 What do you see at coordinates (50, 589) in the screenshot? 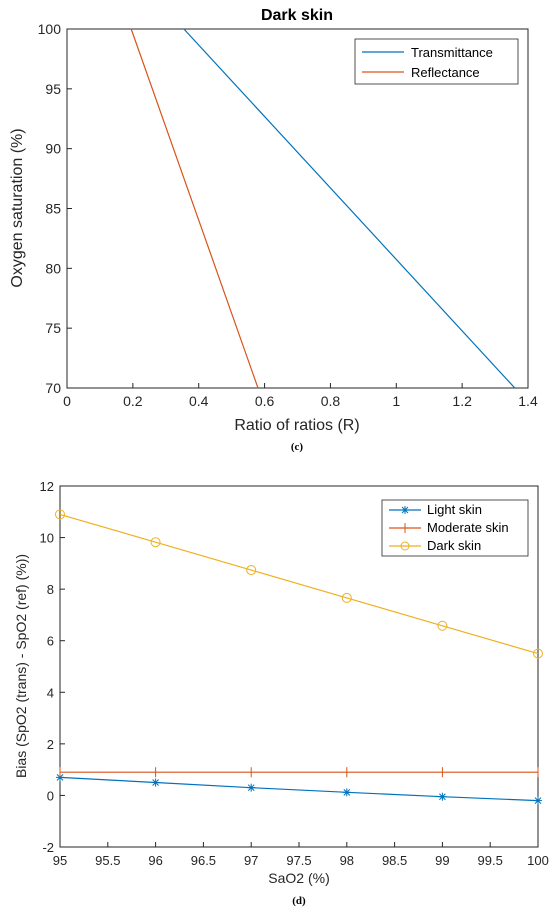
I see `d-y-tick-label: 8` at bounding box center [50, 589].